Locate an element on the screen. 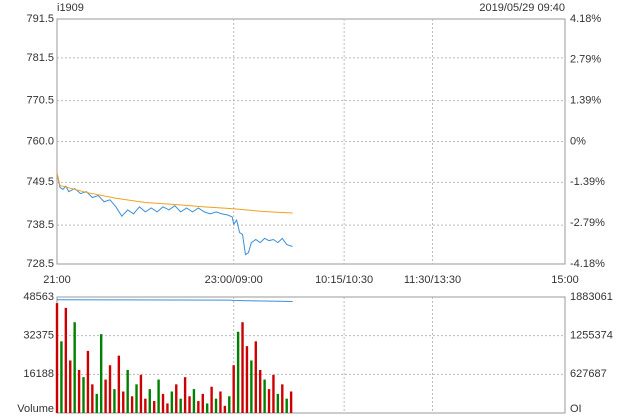 The width and height of the screenshot is (620, 420). y-tick-label: 16188 is located at coordinates (38, 374).